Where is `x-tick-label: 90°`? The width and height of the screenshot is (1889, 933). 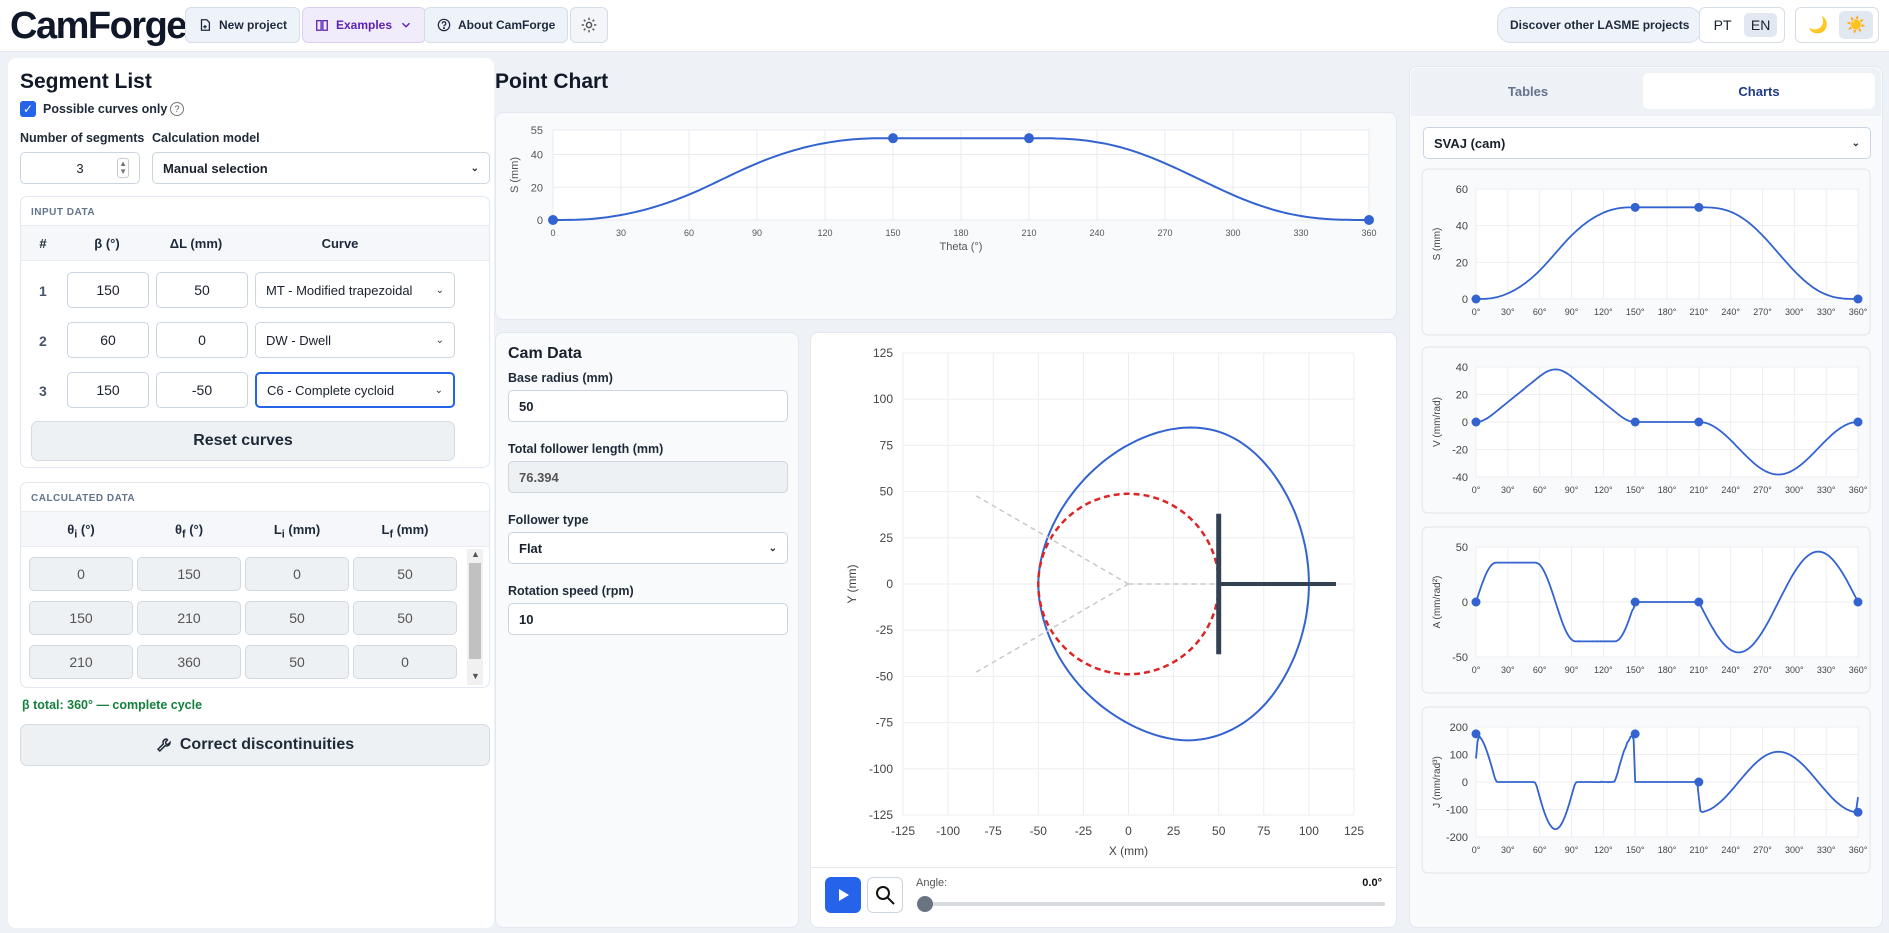 x-tick-label: 90° is located at coordinates (1572, 490).